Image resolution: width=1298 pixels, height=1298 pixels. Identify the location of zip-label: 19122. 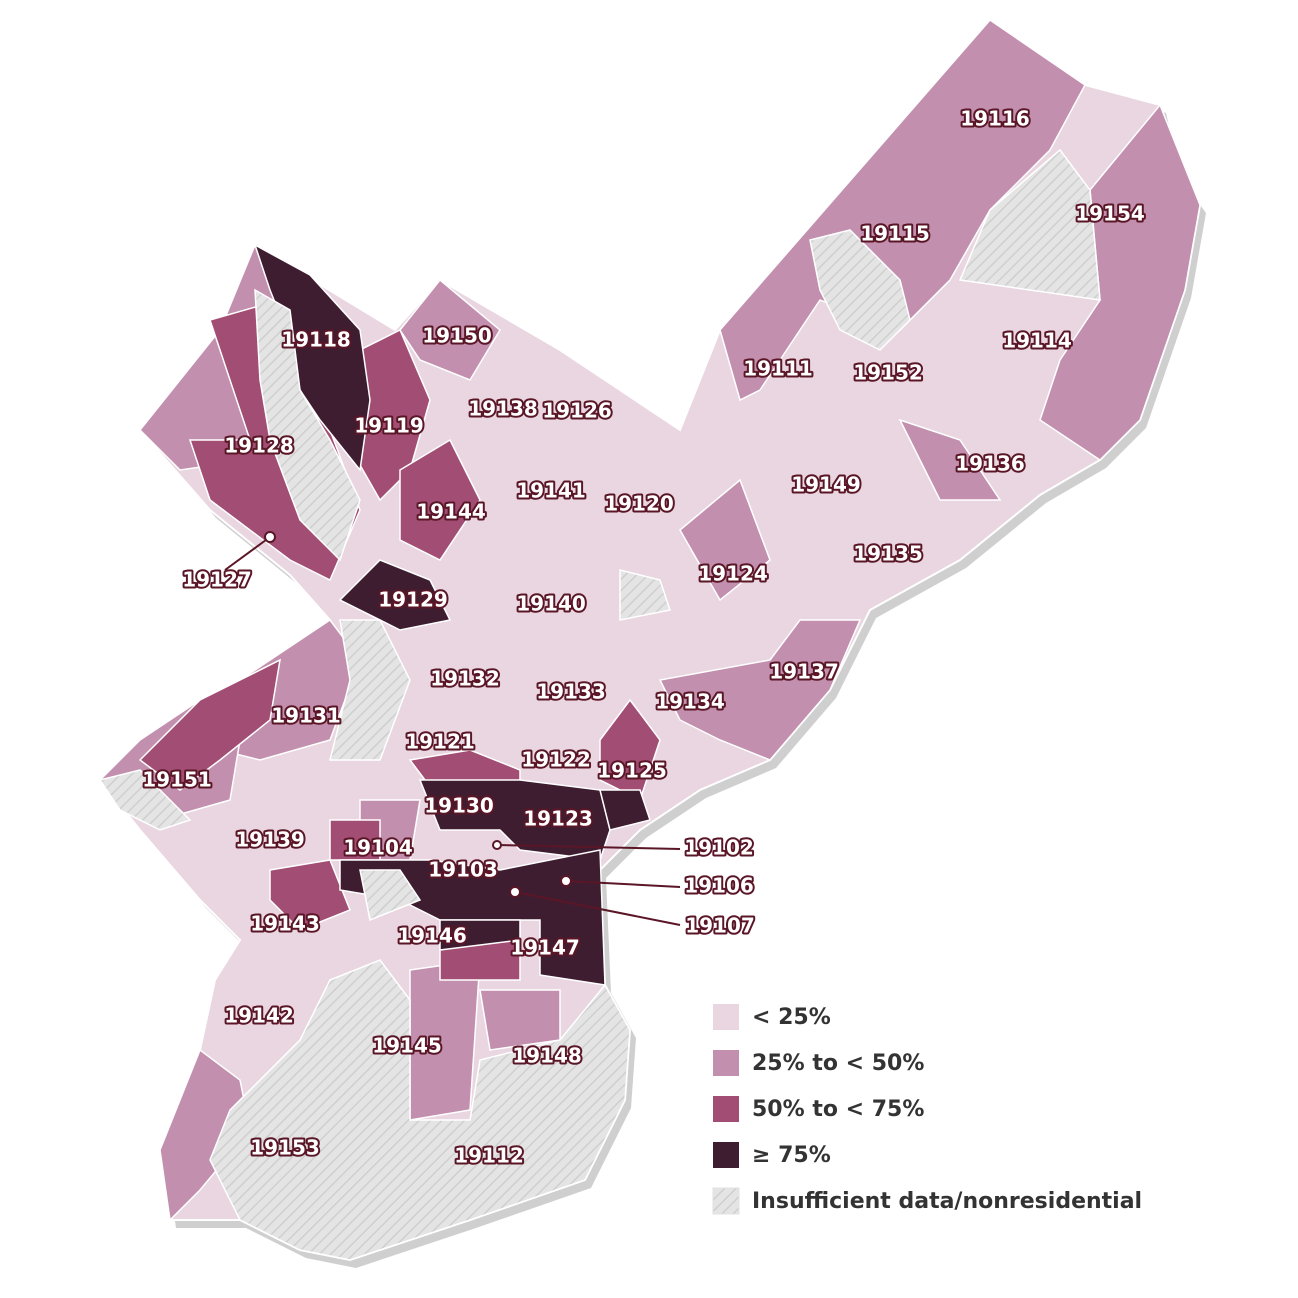
(556, 760).